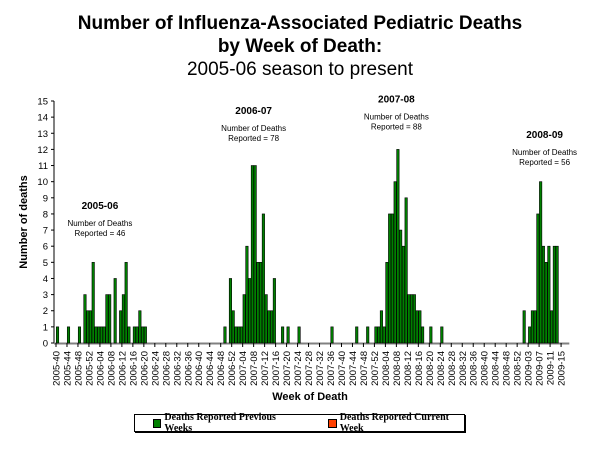 Image resolution: width=600 pixels, height=450 pixels. I want to click on x-tick-label: 2006-44, so click(210, 368).